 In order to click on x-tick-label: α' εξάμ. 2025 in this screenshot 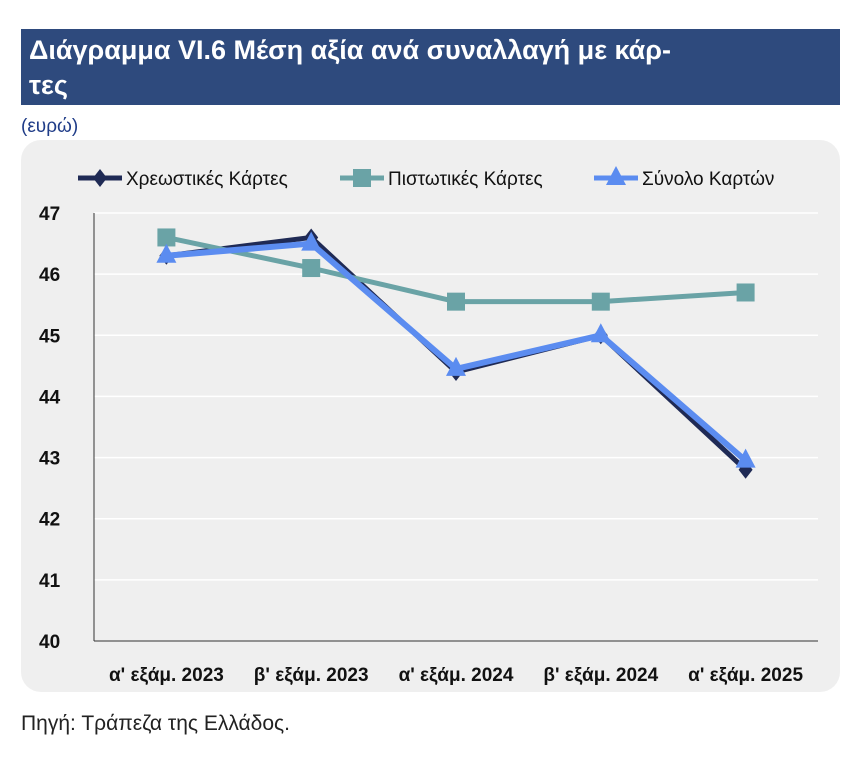, I will do `click(745, 675)`.